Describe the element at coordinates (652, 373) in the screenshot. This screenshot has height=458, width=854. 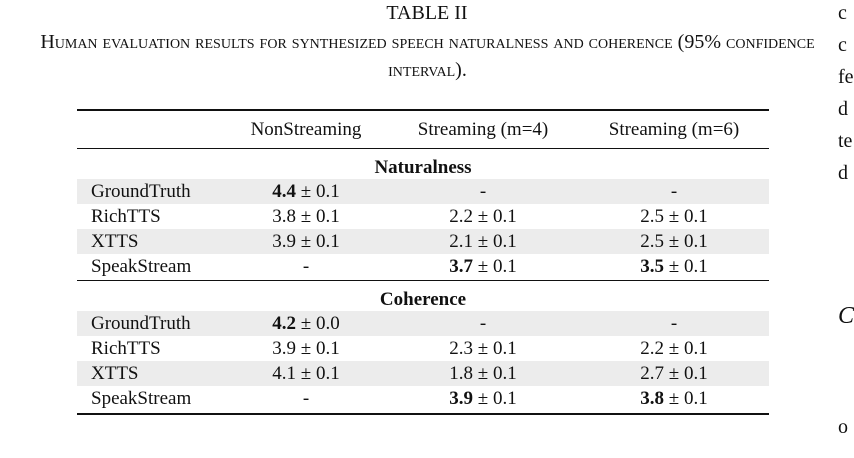
I see `cell-value: 2.7` at that location.